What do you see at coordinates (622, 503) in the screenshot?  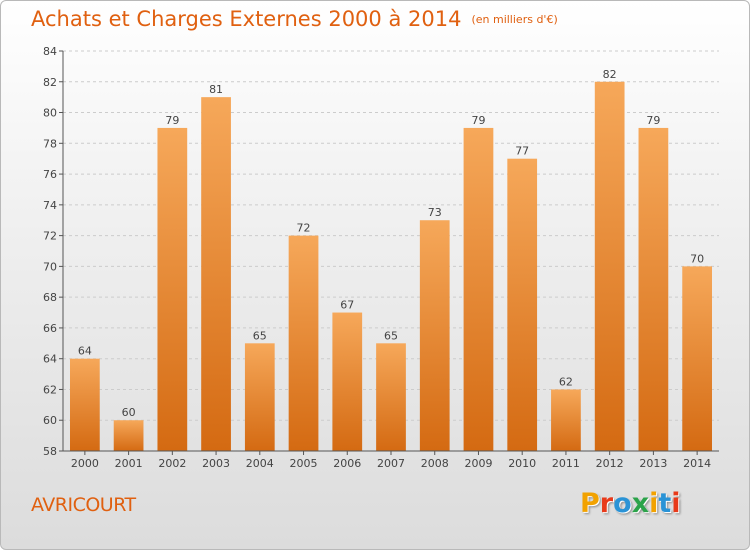 I see `brand-logo-letter: o` at bounding box center [622, 503].